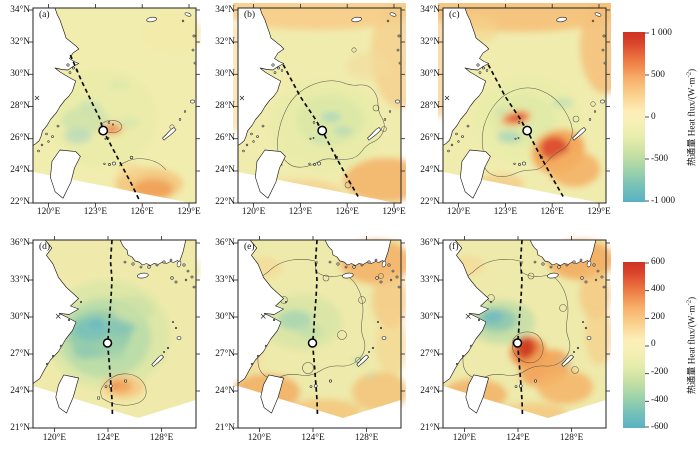  I want to click on colorbar-tick-label: -600, so click(660, 427).